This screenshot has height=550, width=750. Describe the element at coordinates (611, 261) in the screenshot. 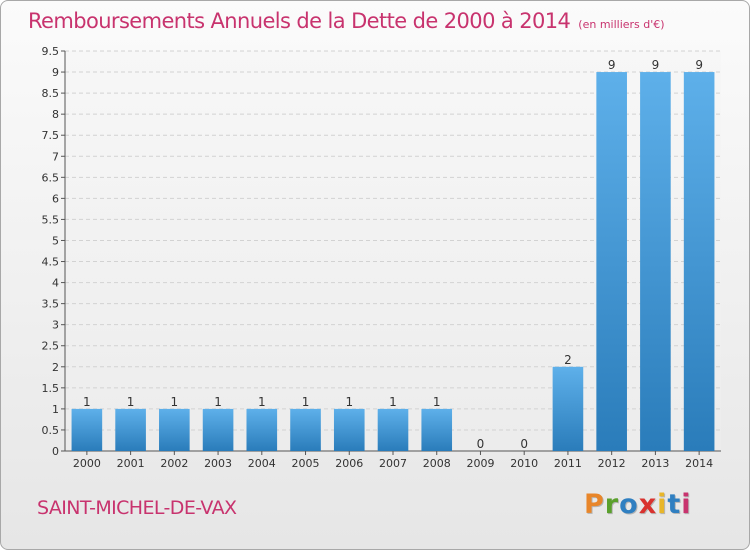

I see `bar-2012` at that location.